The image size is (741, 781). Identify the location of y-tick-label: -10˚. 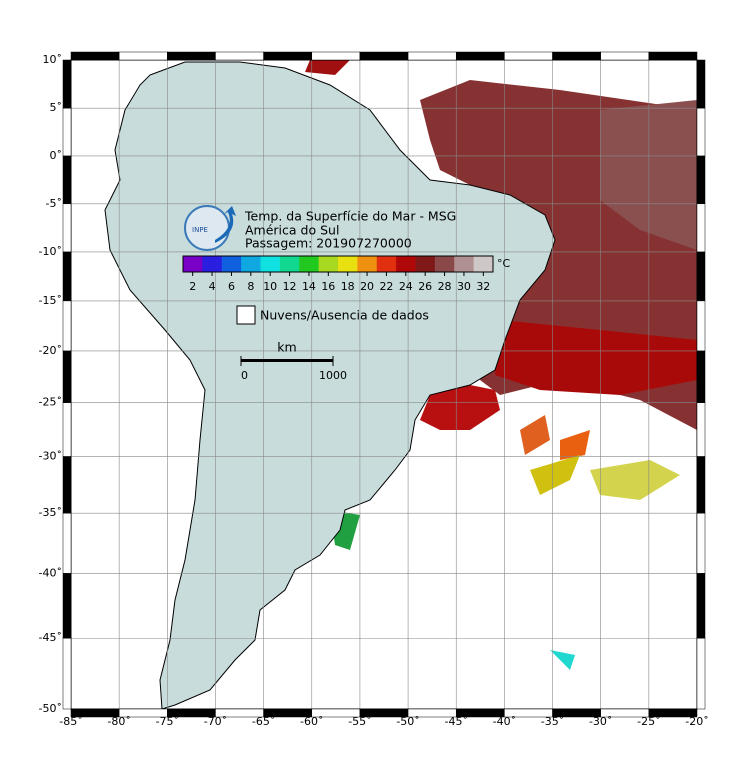
(50, 251).